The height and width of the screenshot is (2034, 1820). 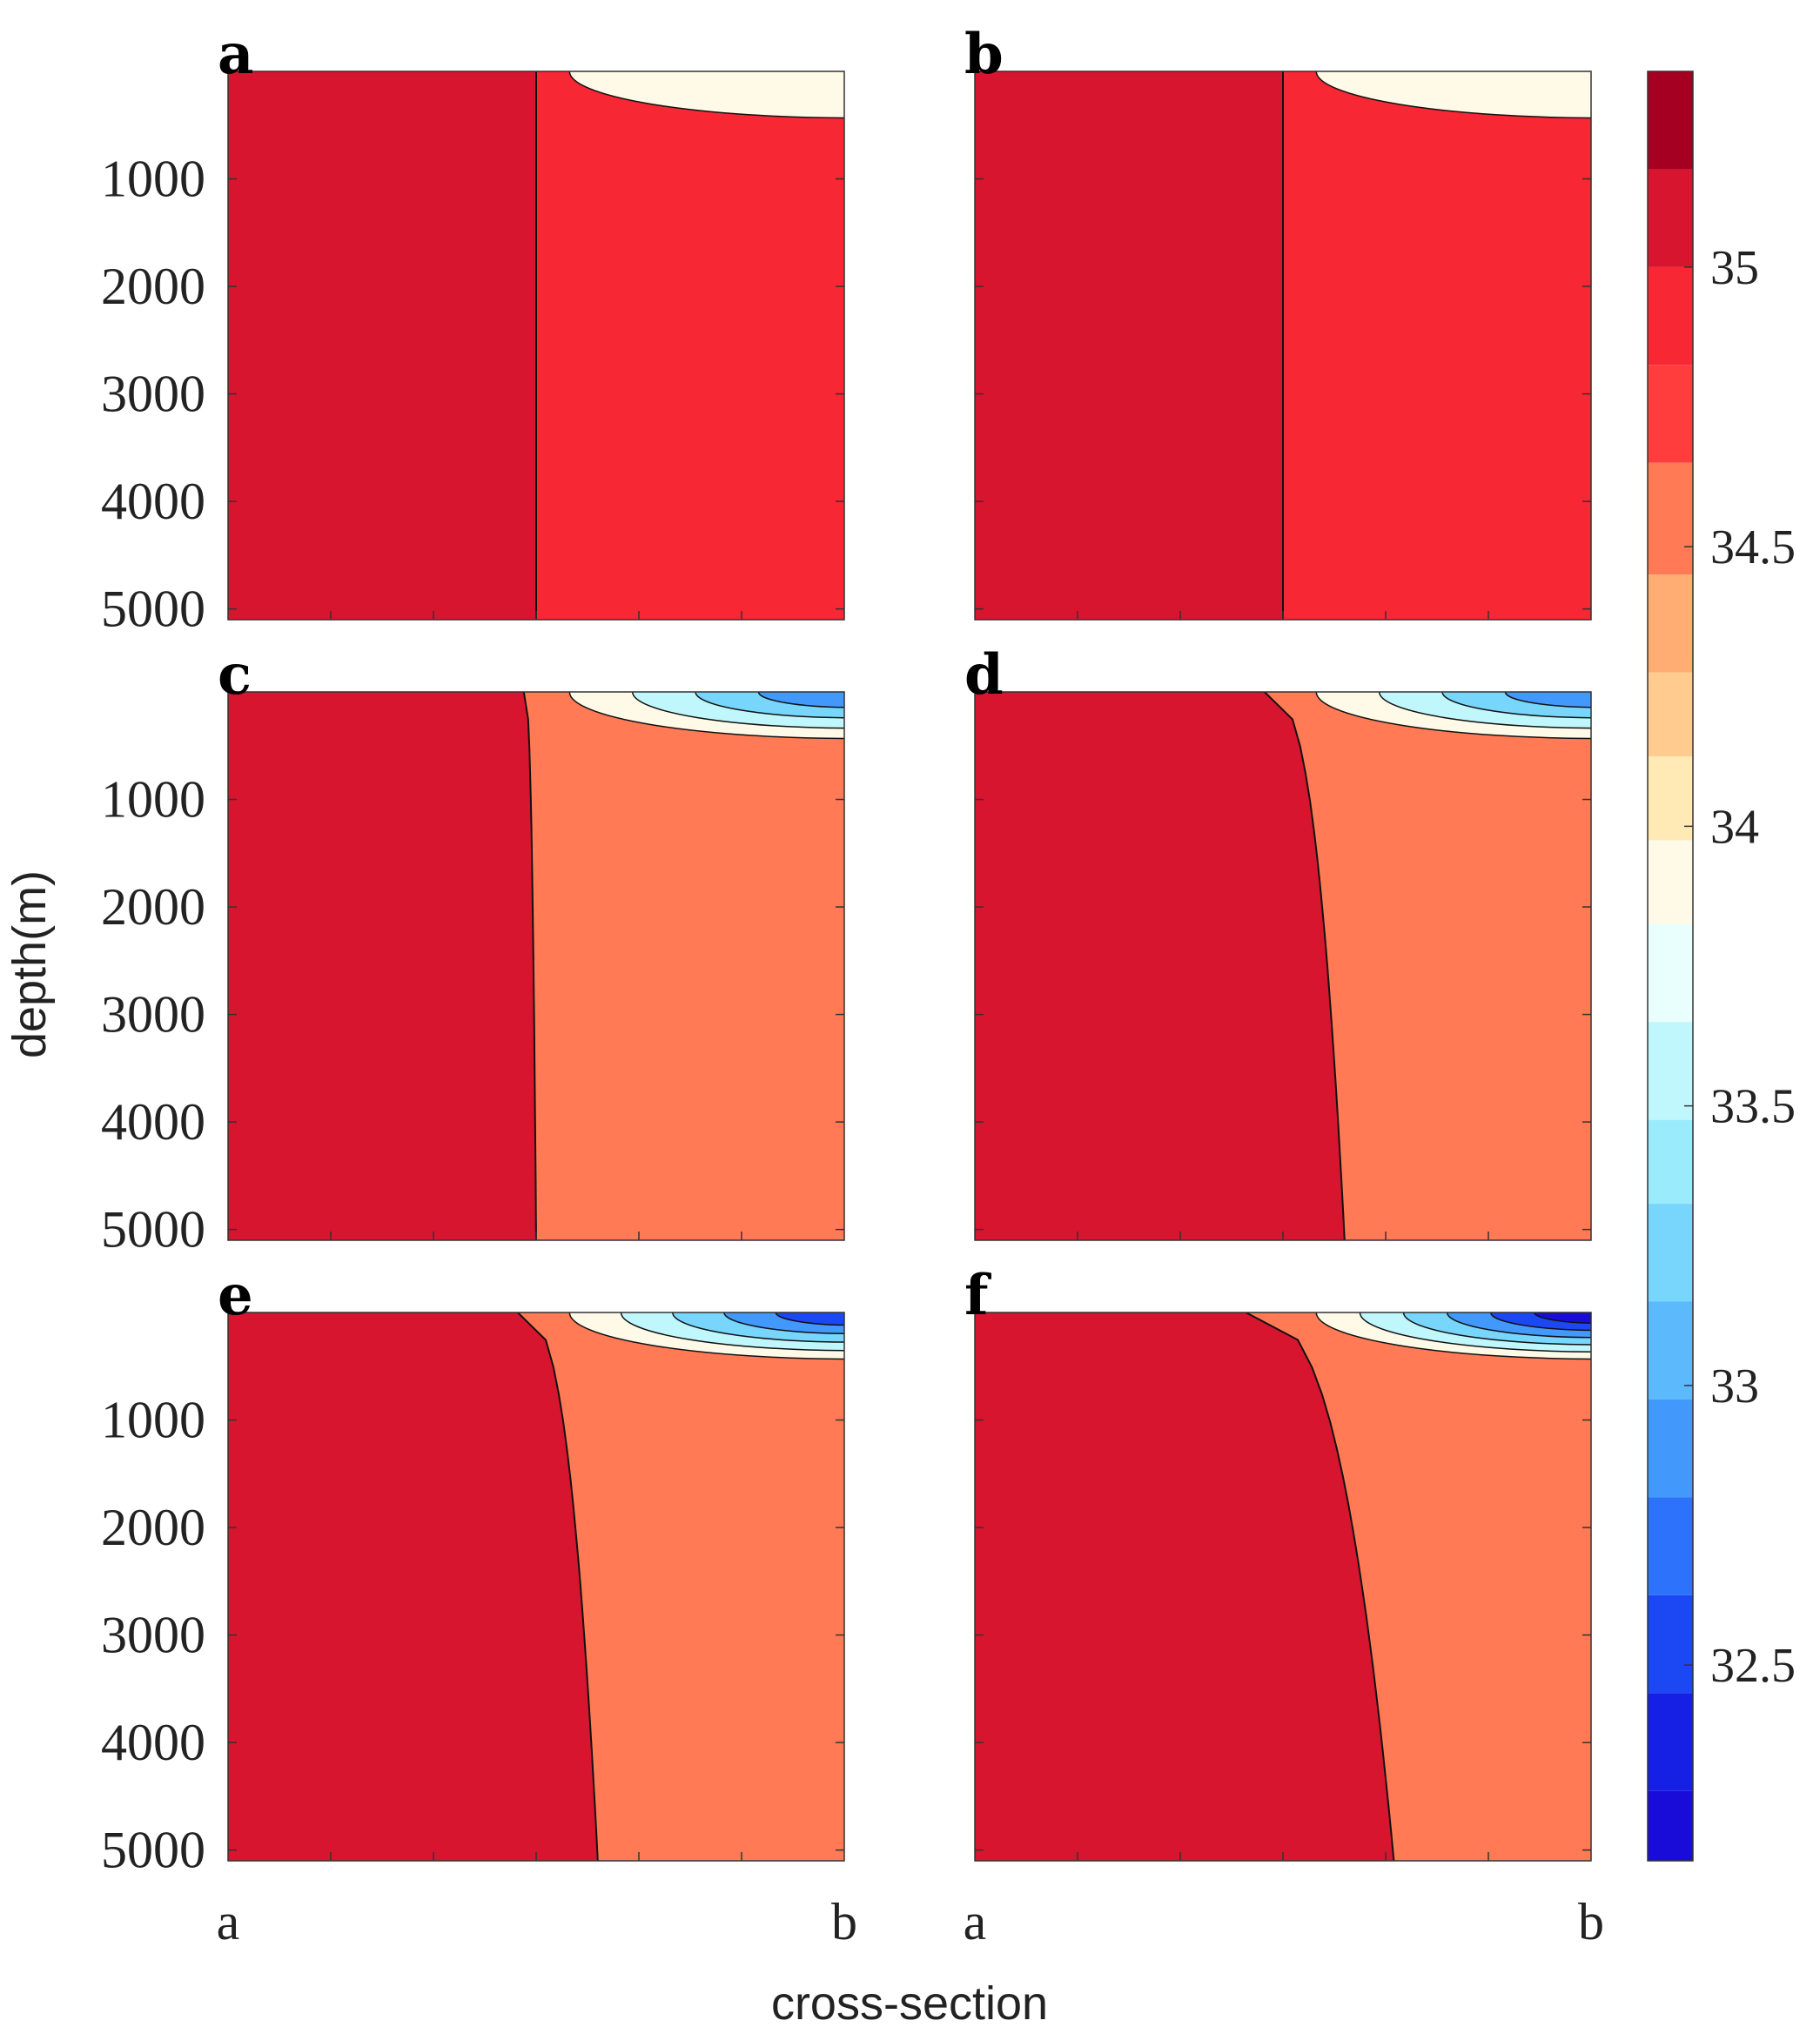 What do you see at coordinates (235, 1295) in the screenshot?
I see `panel-label-e: e` at bounding box center [235, 1295].